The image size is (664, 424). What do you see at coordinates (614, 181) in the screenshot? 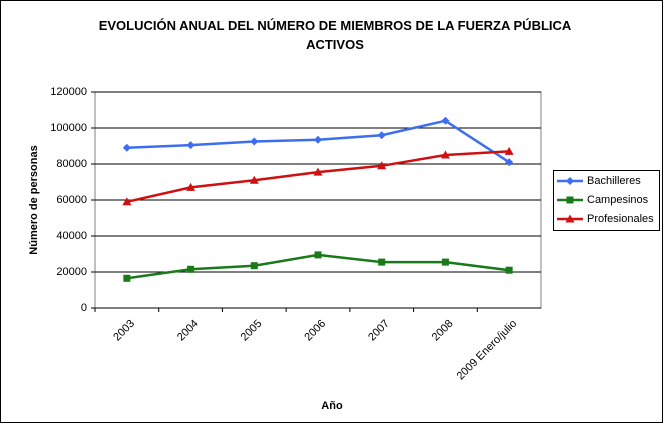
I see `legend-label: Bachilleres` at bounding box center [614, 181].